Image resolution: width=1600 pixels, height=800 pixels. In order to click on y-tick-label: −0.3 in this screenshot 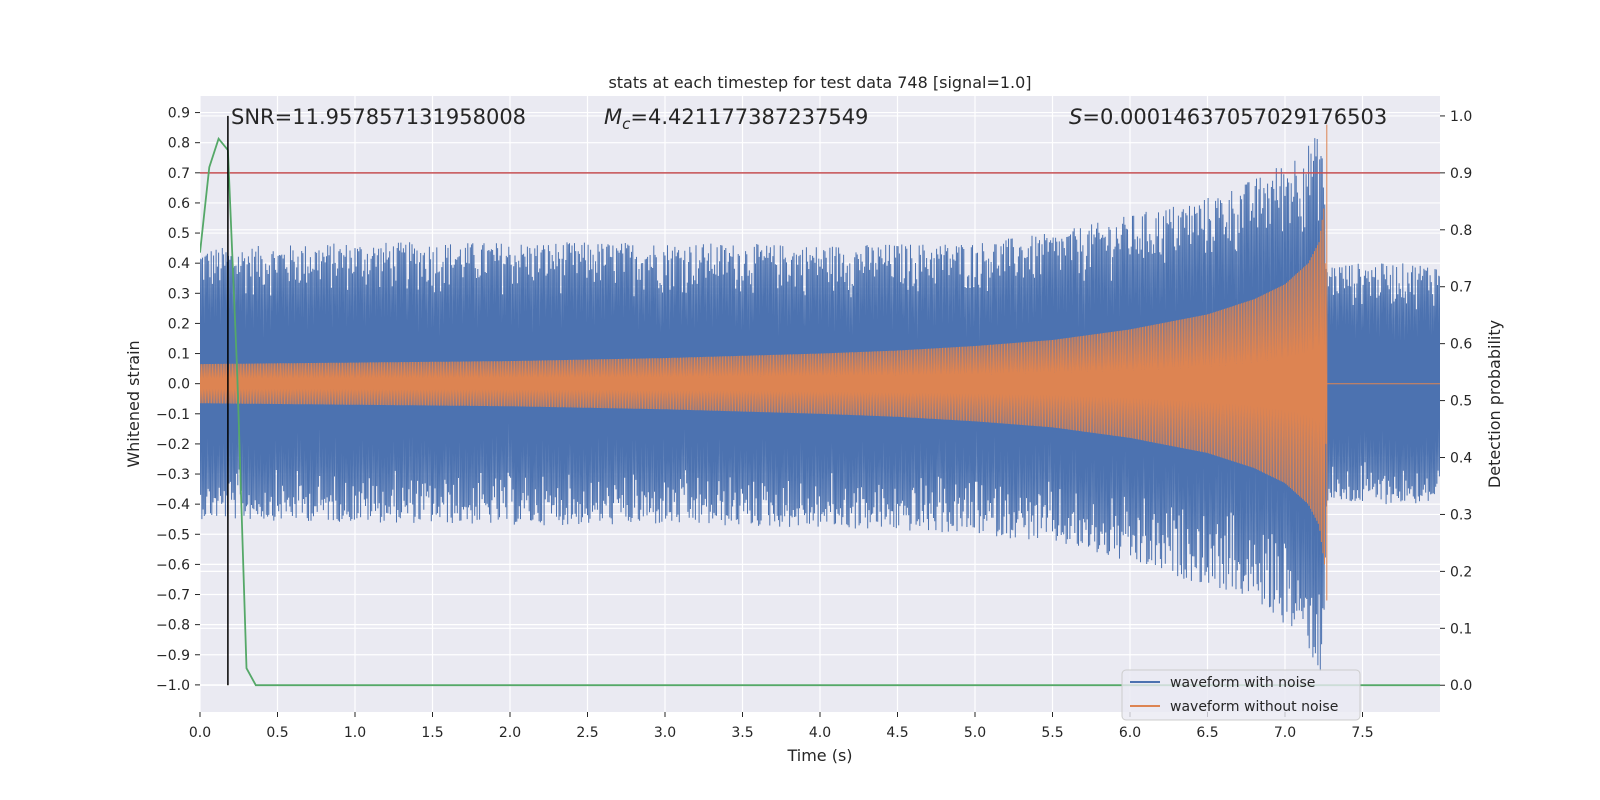, I will do `click(173, 475)`.